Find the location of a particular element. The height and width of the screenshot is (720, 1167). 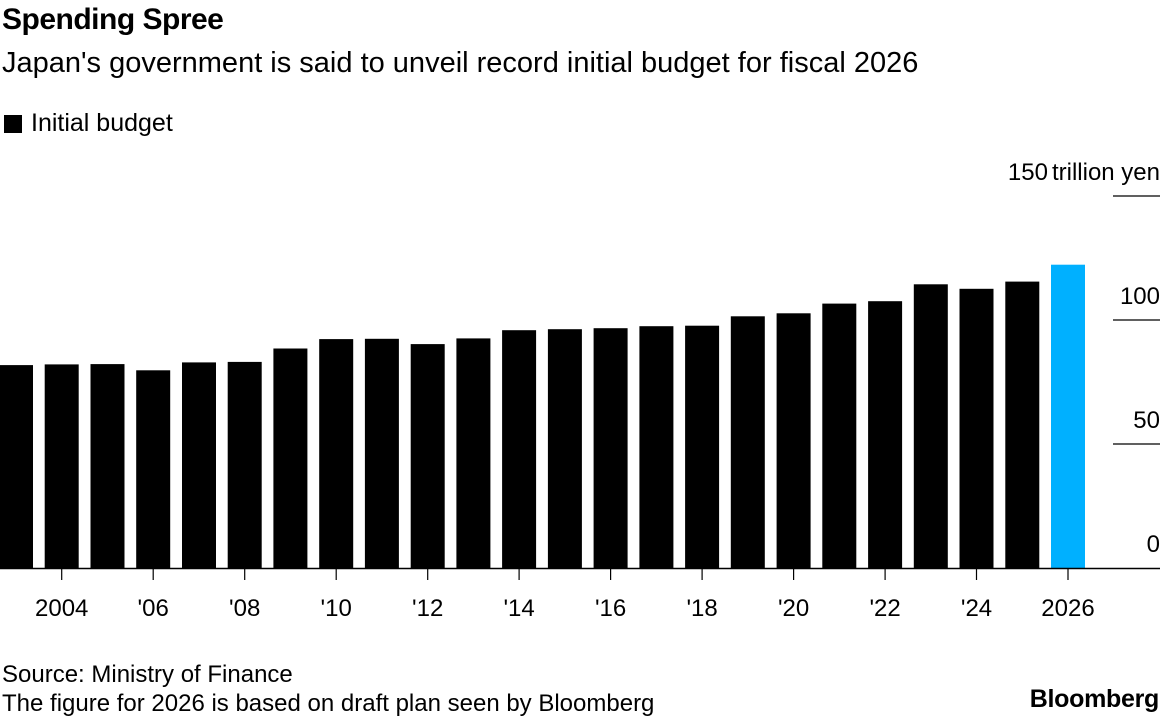

bar-2011 is located at coordinates (381, 453).